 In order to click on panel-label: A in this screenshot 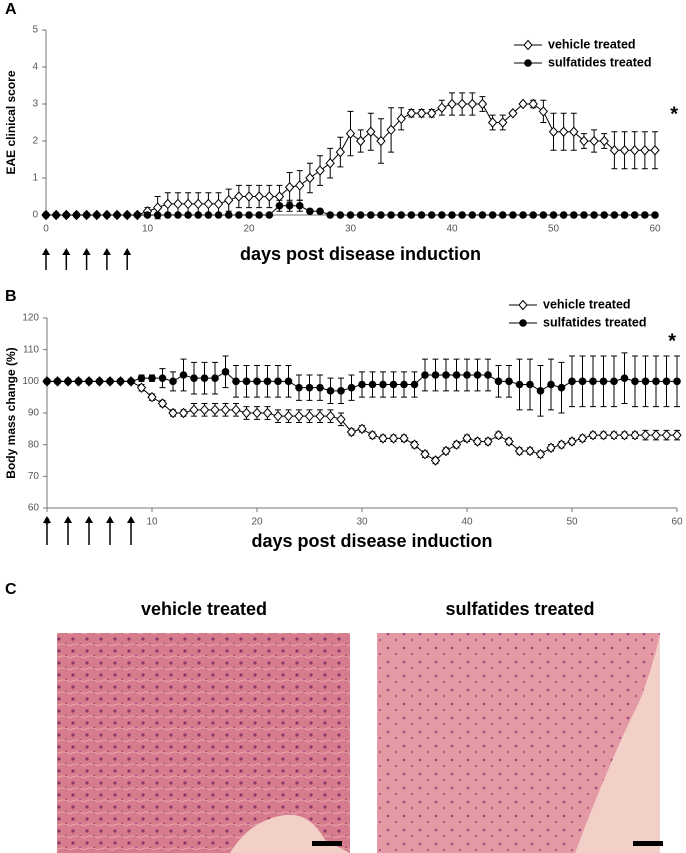, I will do `click(11, 9)`.